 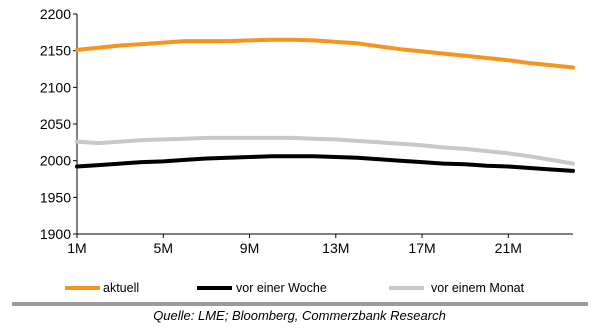 What do you see at coordinates (281, 288) in the screenshot?
I see `legend-label: vor einer Woche` at bounding box center [281, 288].